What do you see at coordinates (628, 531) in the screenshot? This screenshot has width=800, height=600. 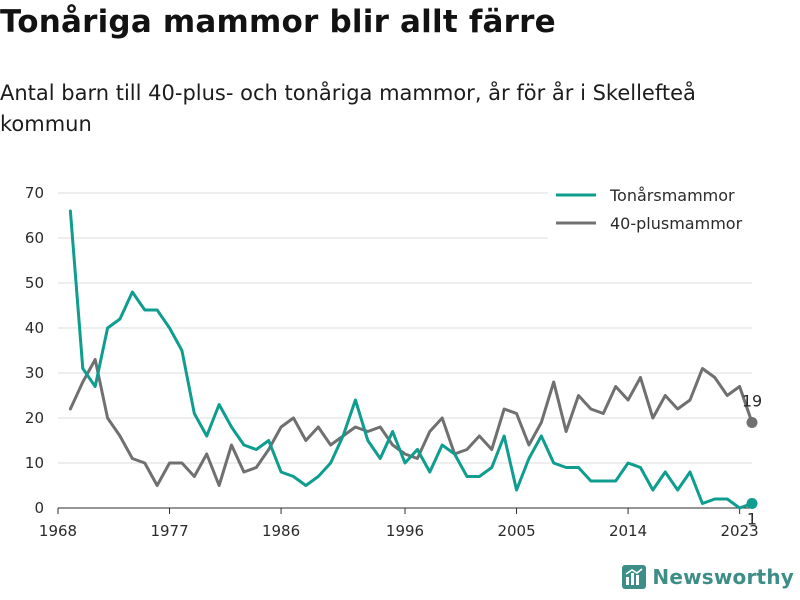 I see `x-tick-label: 2014` at bounding box center [628, 531].